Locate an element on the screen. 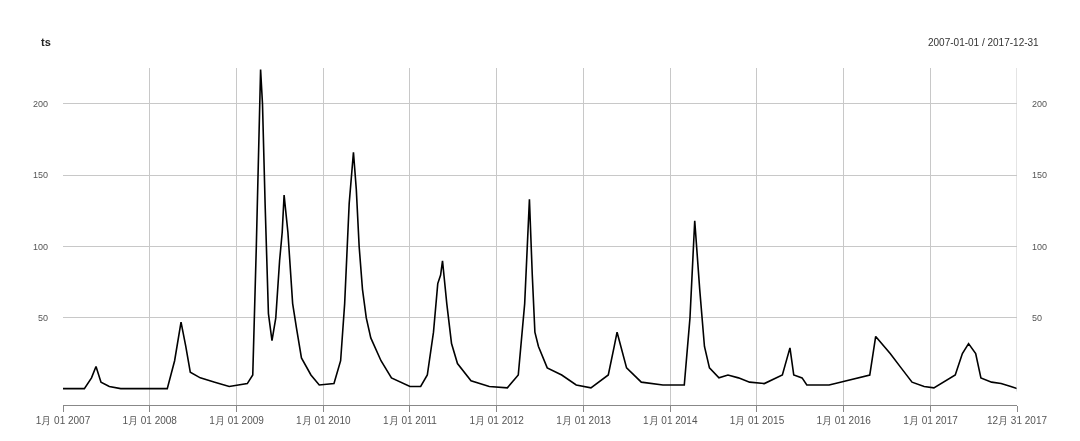 The height and width of the screenshot is (441, 1080). y2-tick-label: 50 is located at coordinates (1037, 318).